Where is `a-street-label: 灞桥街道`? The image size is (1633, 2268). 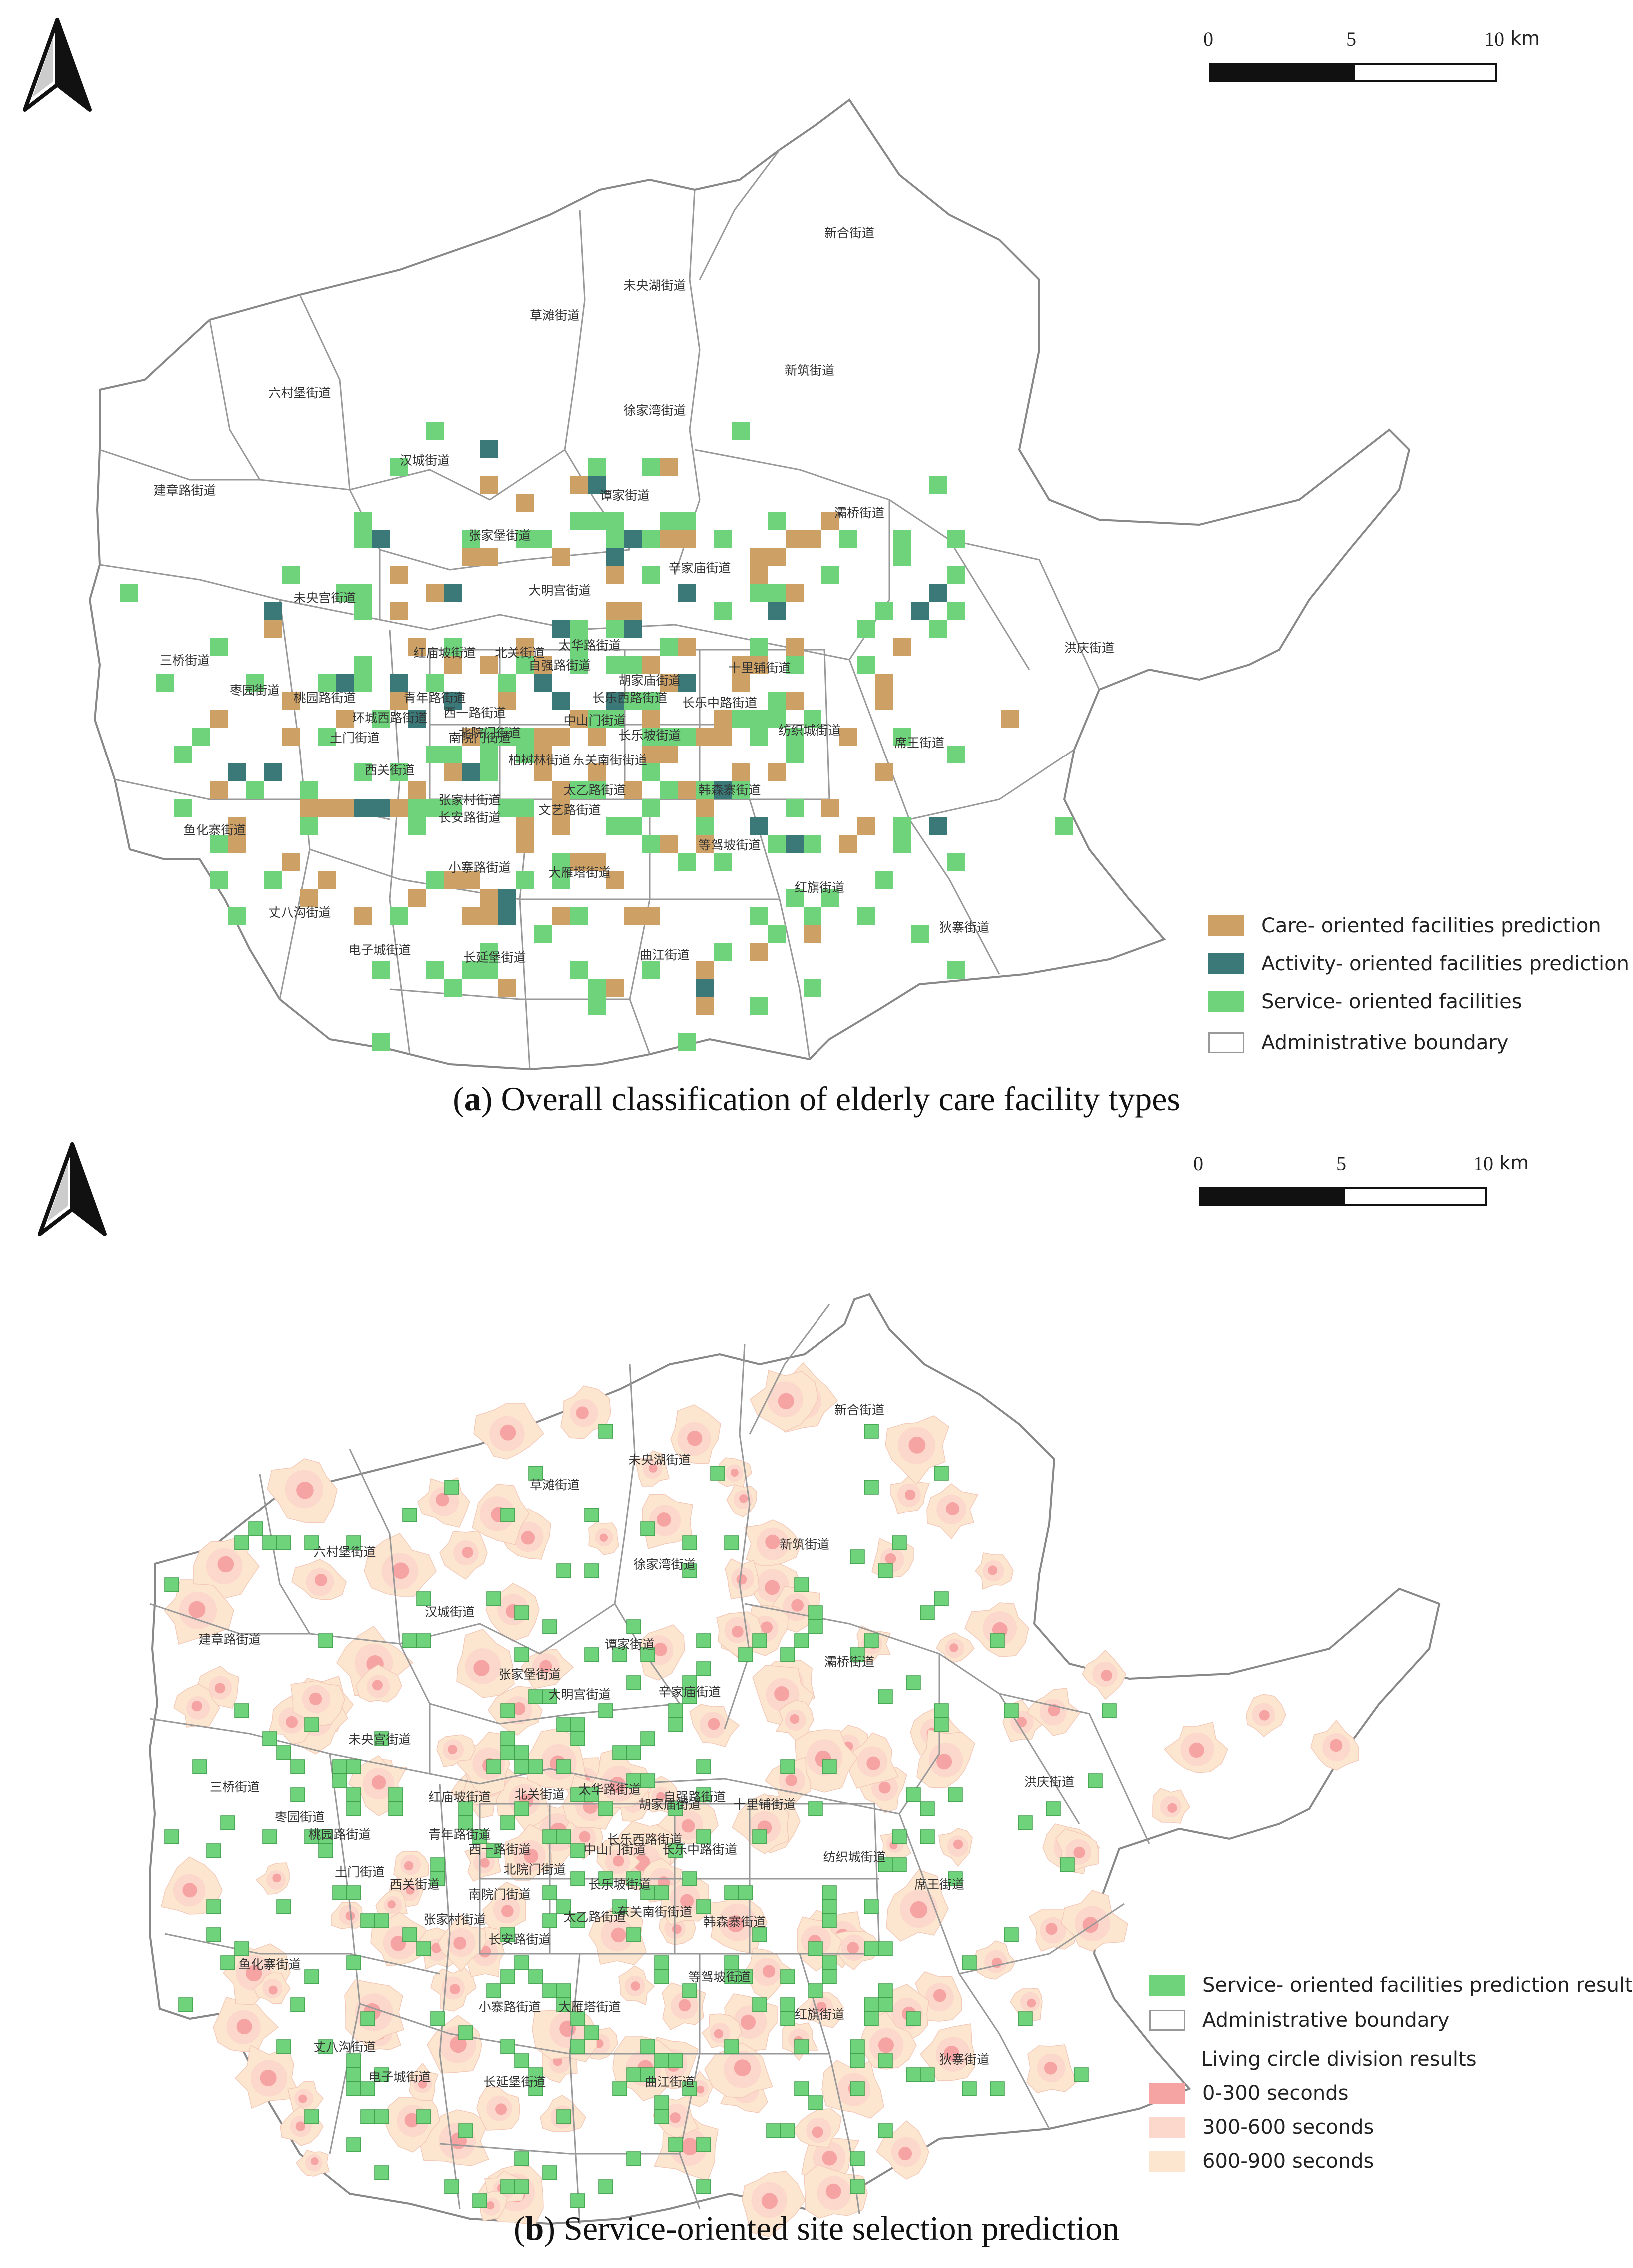
a-street-label: 灞桥街道 is located at coordinates (859, 513).